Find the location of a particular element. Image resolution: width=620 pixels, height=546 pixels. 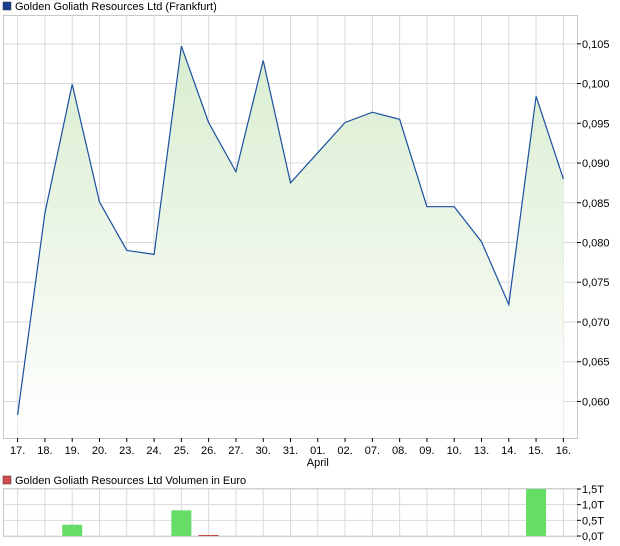

volume-grid is located at coordinates (290, 512).